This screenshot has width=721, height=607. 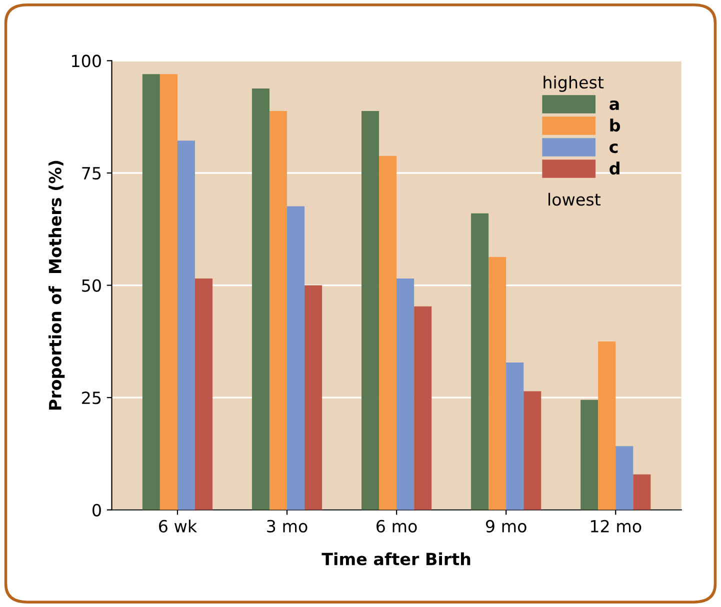 What do you see at coordinates (56, 285) in the screenshot?
I see `y-axis-title: Proportion of Mothers (%)` at bounding box center [56, 285].